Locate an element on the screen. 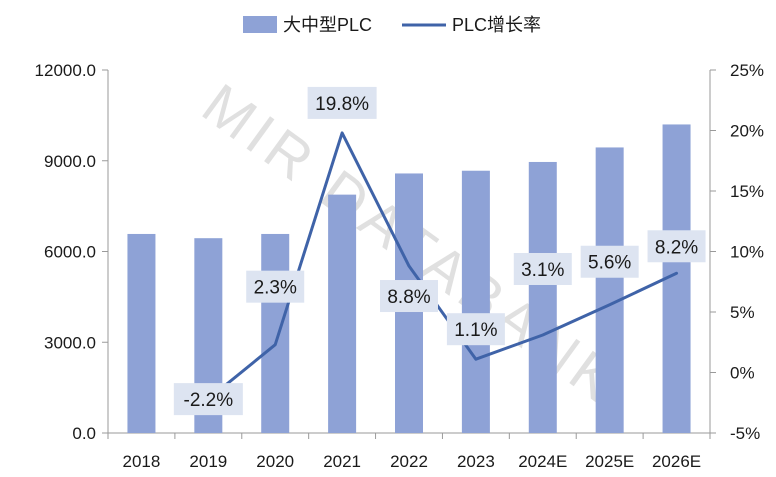 This screenshot has height=477, width=776. x-tick-label: 2019 is located at coordinates (208, 461).